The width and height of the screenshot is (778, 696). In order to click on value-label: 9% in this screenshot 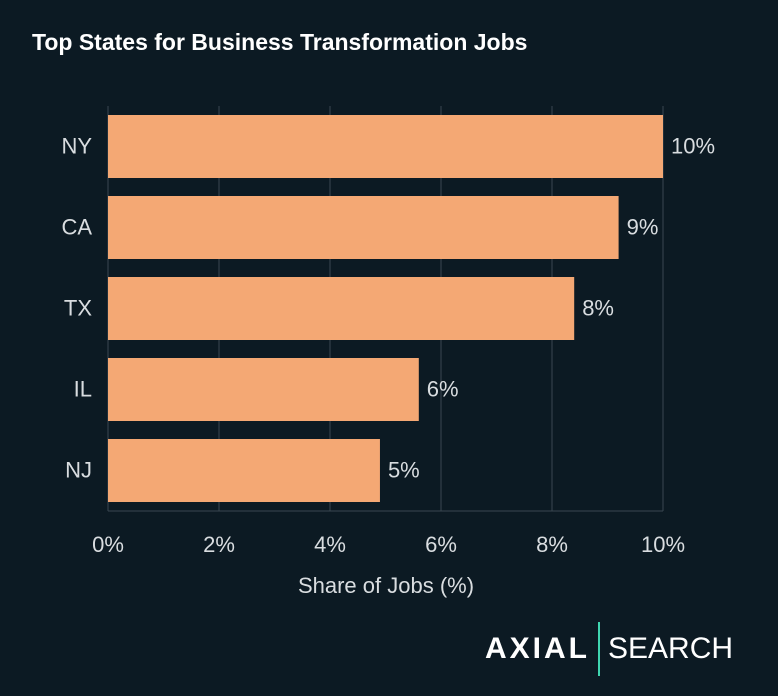, I will do `click(643, 226)`.